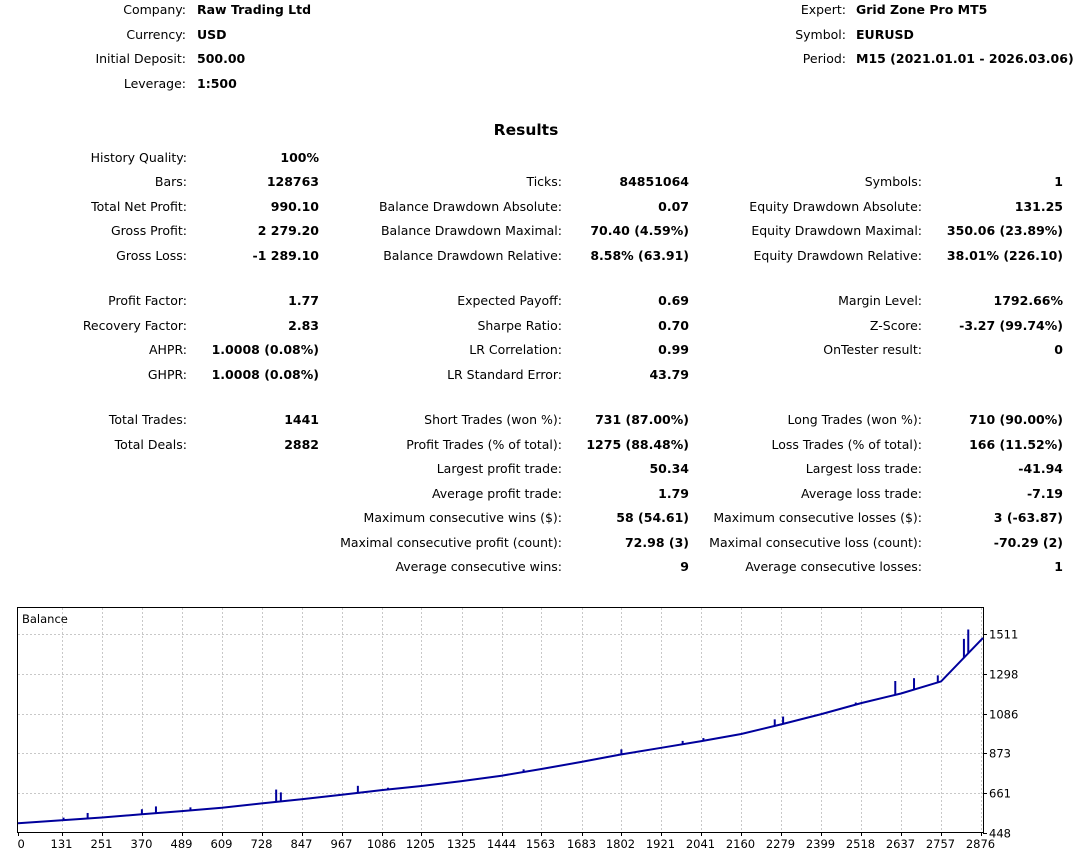  Describe the element at coordinates (1004, 255) in the screenshot. I see `equity-drawdown-relative-value: 38.01% (226.10)` at that location.